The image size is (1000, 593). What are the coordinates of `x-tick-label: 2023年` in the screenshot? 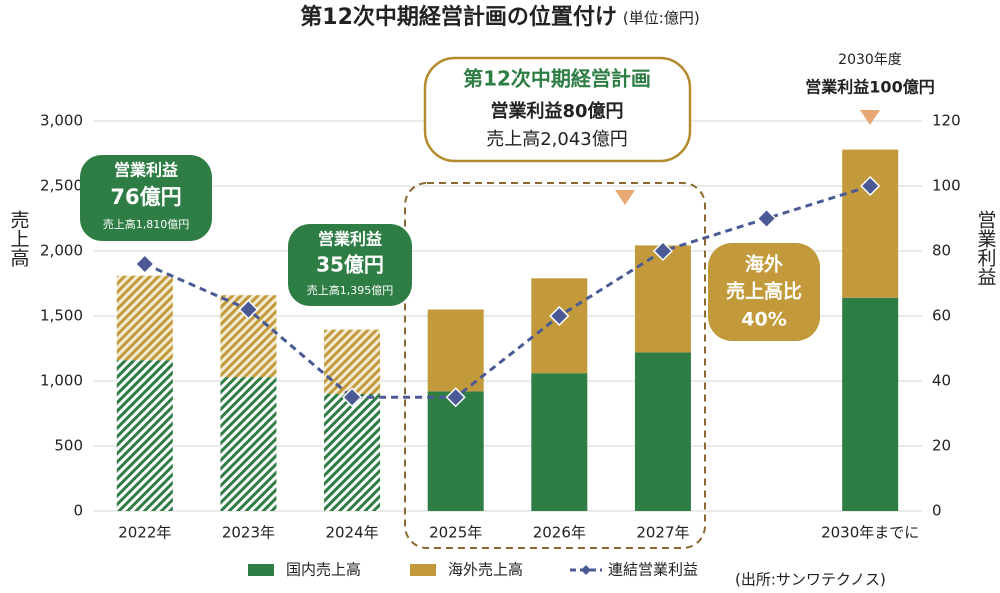 It's located at (248, 533).